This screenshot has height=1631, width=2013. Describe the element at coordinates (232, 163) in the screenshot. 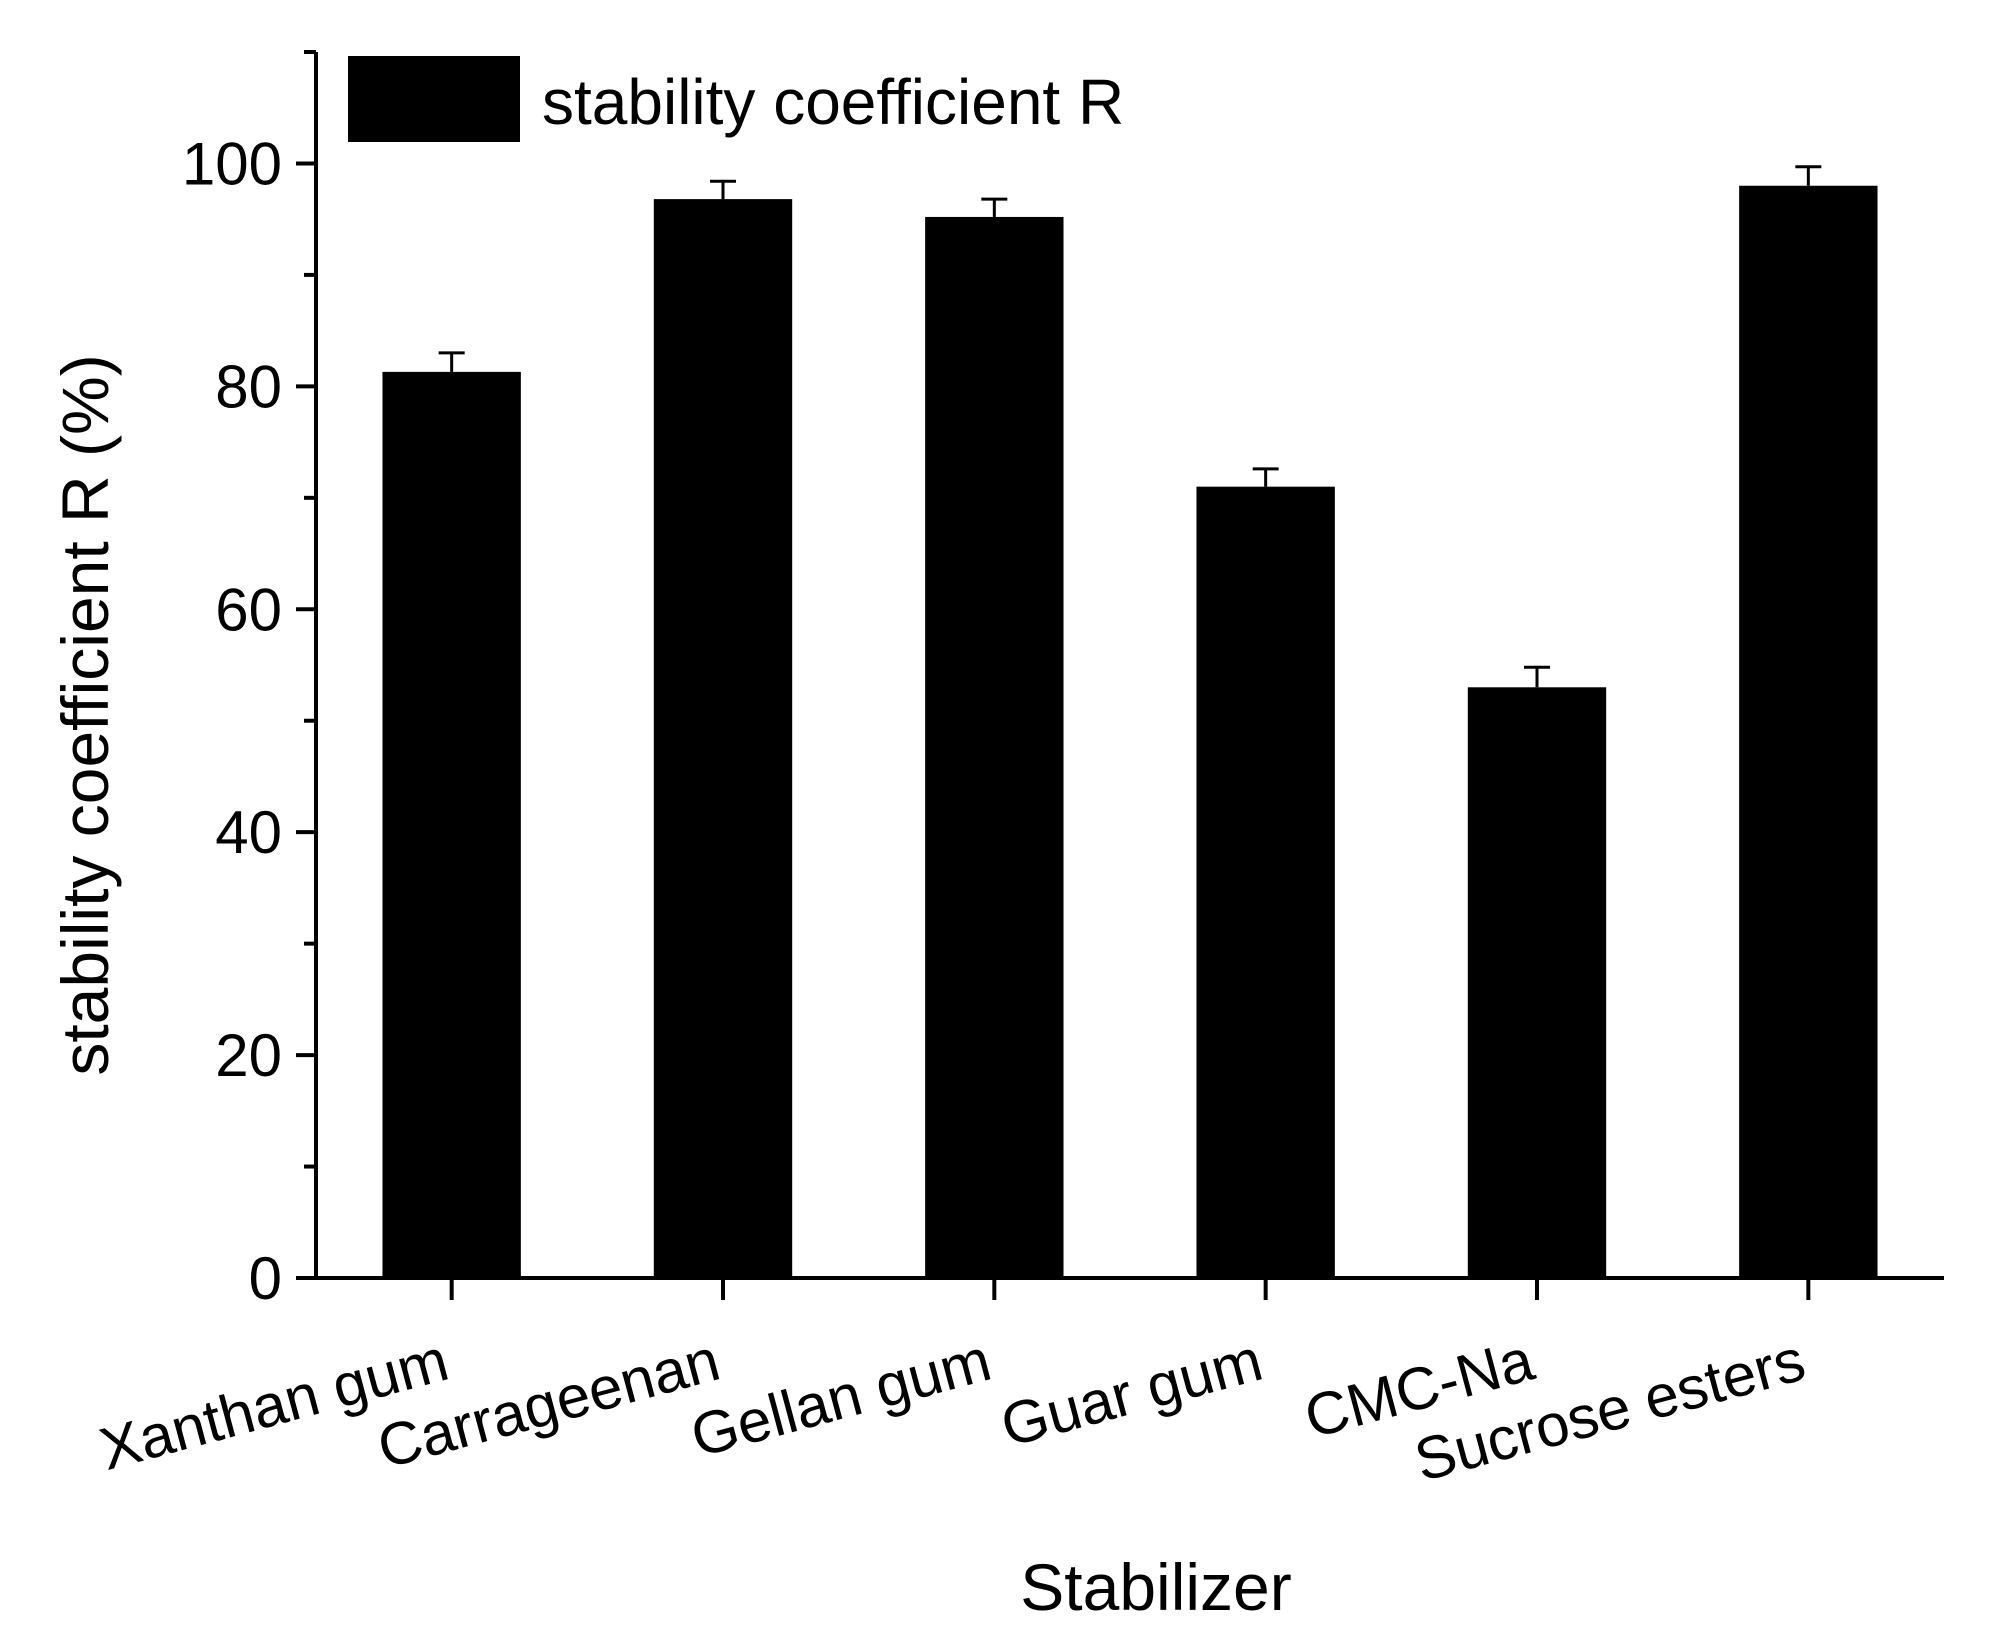

I see `y-tick-label: 100` at that location.